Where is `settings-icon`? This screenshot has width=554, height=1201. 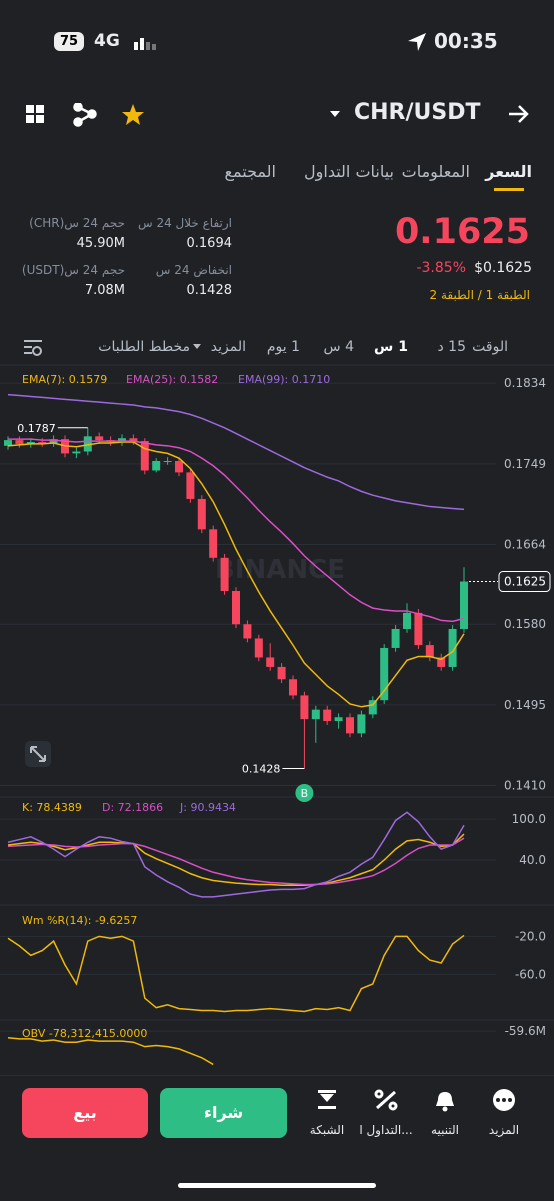
settings-icon is located at coordinates (33, 348).